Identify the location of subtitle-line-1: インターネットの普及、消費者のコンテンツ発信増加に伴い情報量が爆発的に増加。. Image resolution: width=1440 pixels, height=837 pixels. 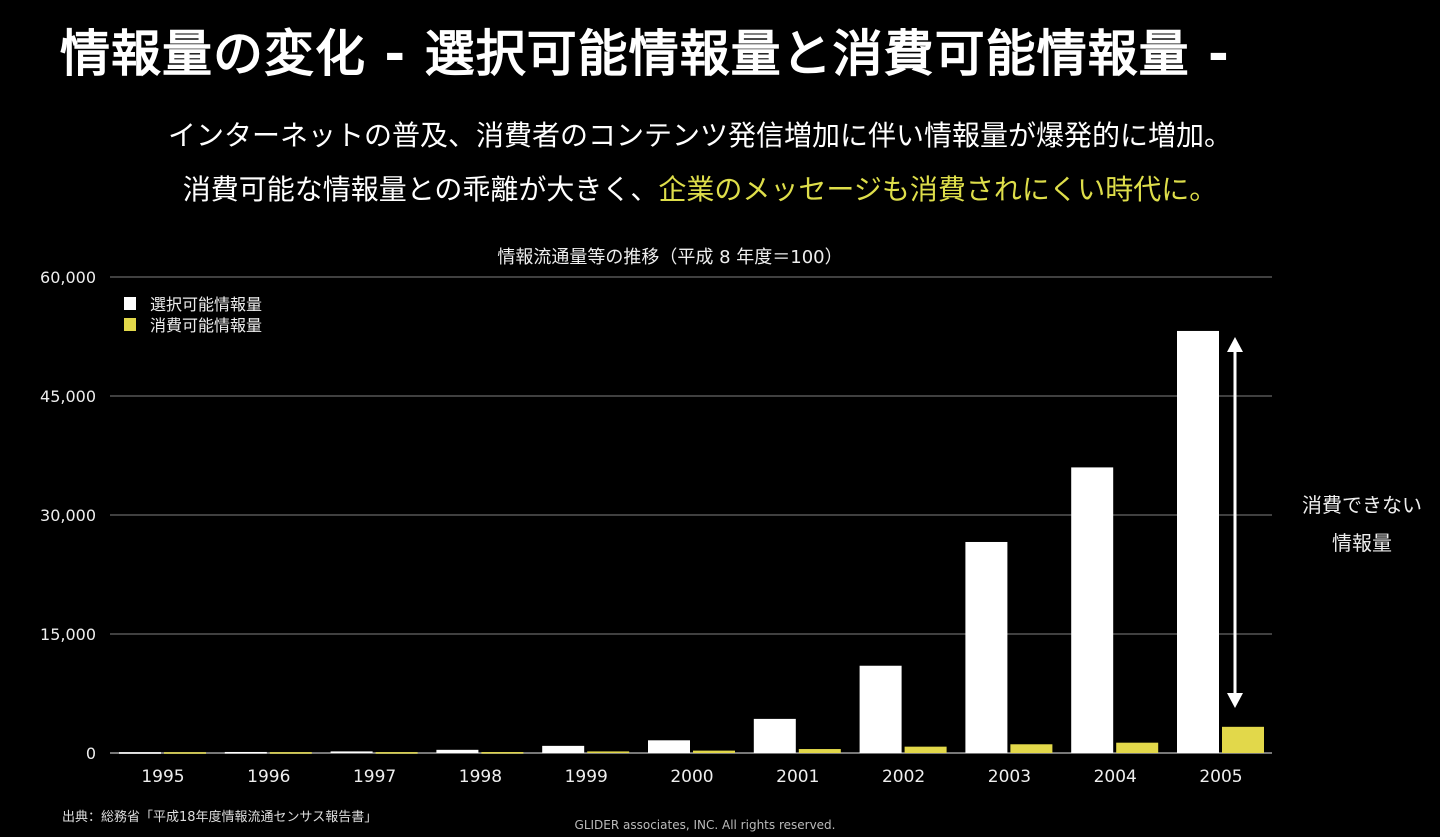
(699, 135).